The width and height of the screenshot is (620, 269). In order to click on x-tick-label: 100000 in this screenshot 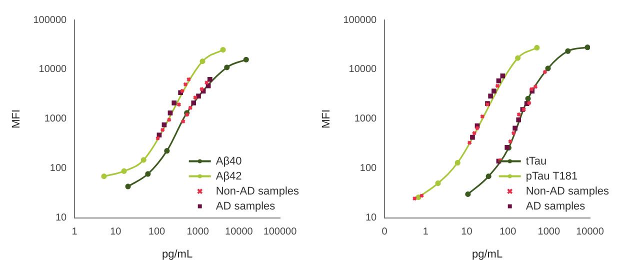, I will do `click(280, 232)`.